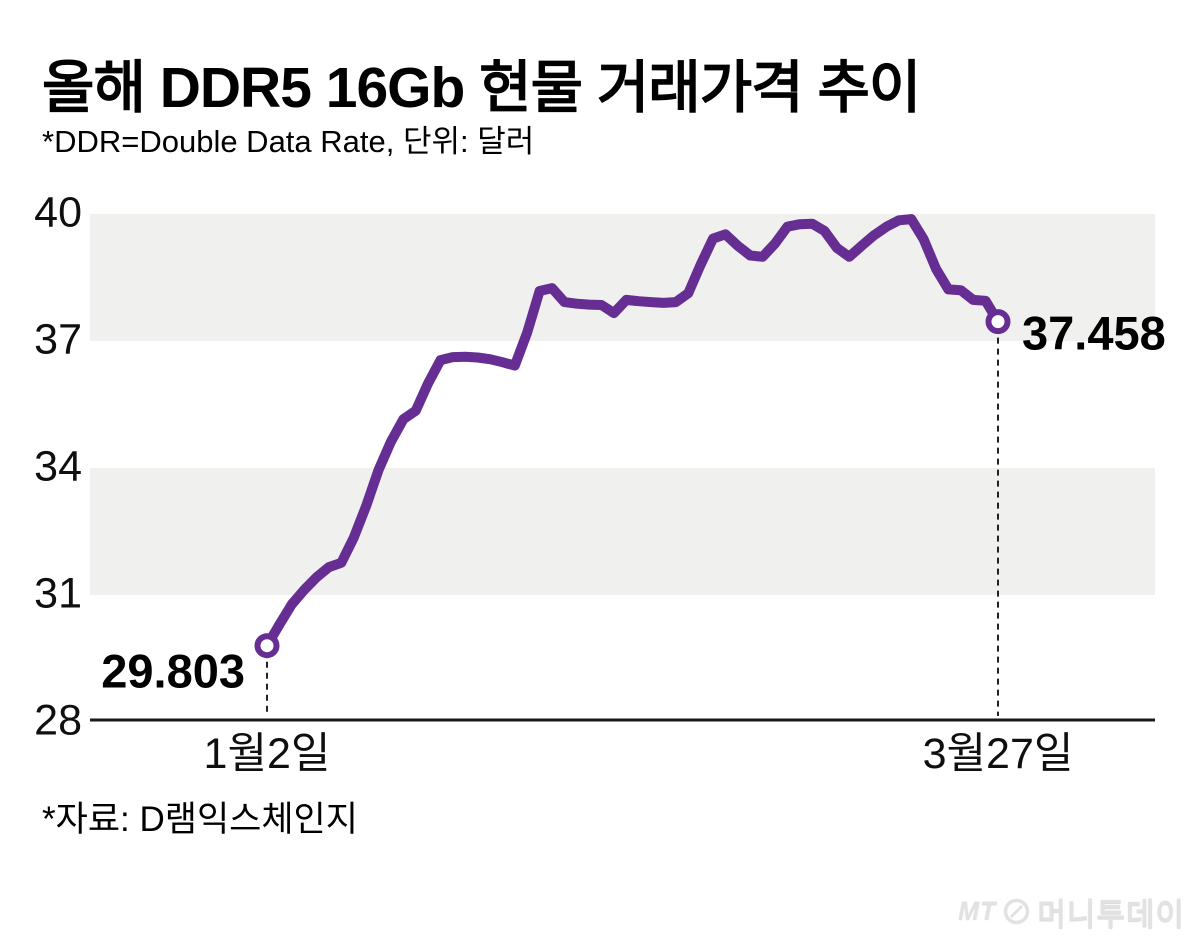  What do you see at coordinates (1017, 911) in the screenshot?
I see `moneytoday-circle-icon` at bounding box center [1017, 911].